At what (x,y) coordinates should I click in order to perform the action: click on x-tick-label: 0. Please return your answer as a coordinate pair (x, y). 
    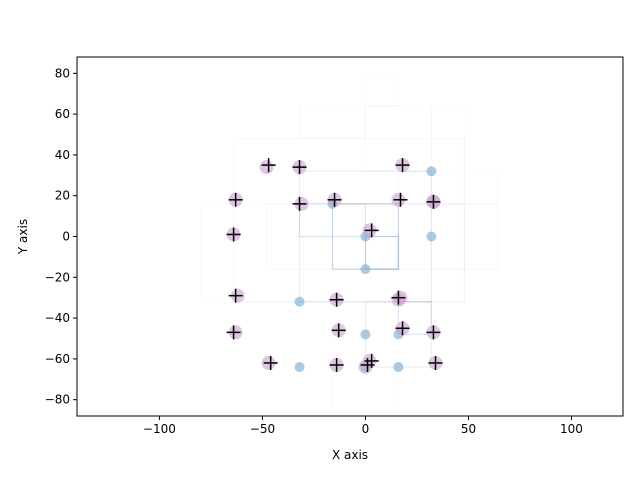
    Looking at the image, I should click on (366, 429).